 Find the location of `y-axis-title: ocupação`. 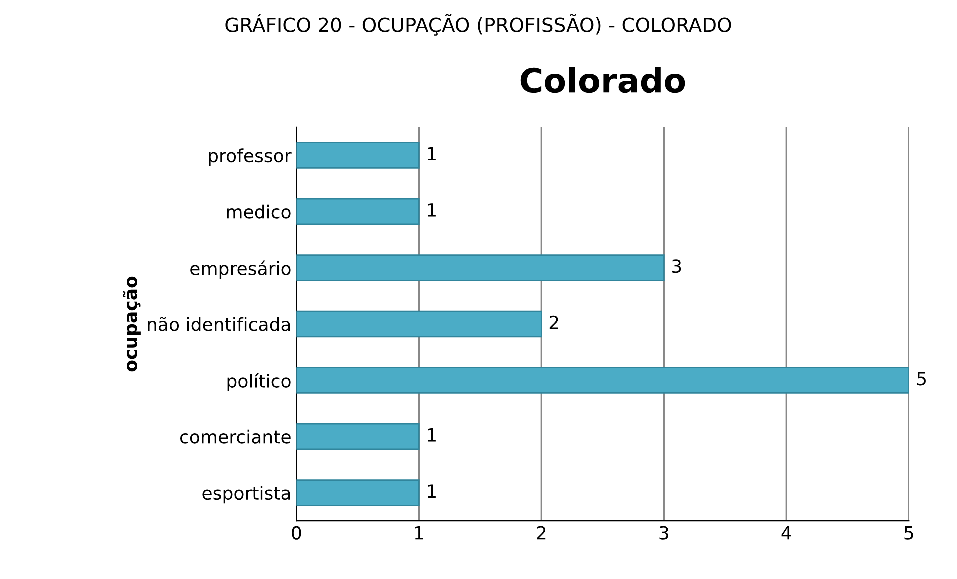

y-axis-title: ocupação is located at coordinates (132, 324).